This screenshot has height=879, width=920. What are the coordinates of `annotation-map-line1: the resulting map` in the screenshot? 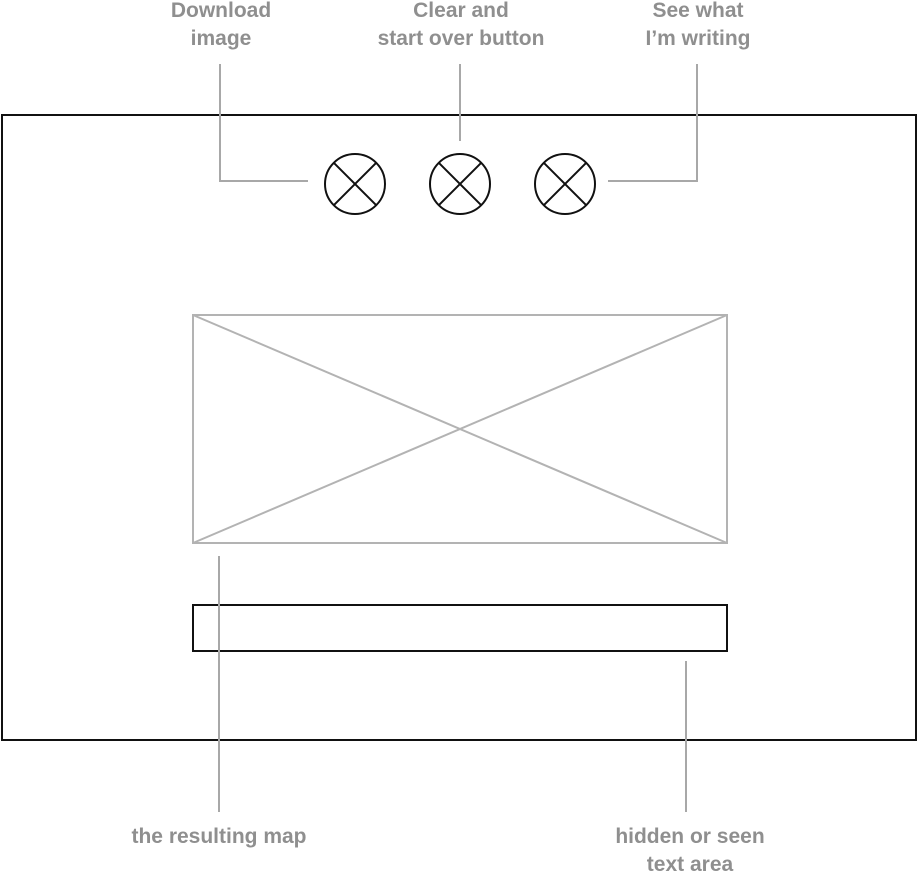 It's located at (219, 836).